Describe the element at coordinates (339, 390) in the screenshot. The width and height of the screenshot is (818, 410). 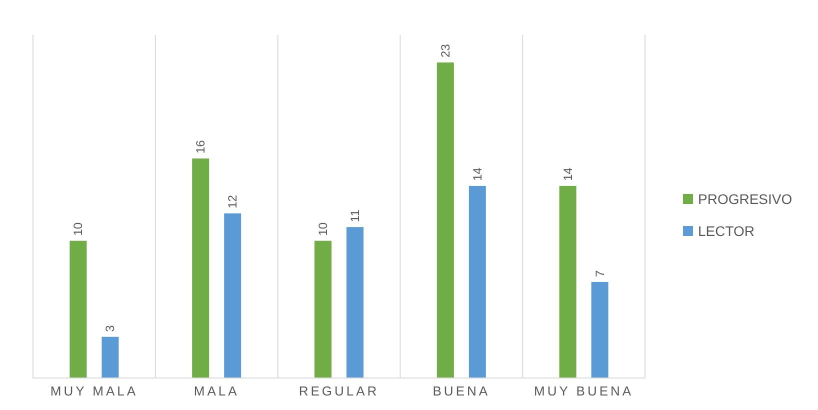
I see `x-tick-label: REGULAR` at that location.